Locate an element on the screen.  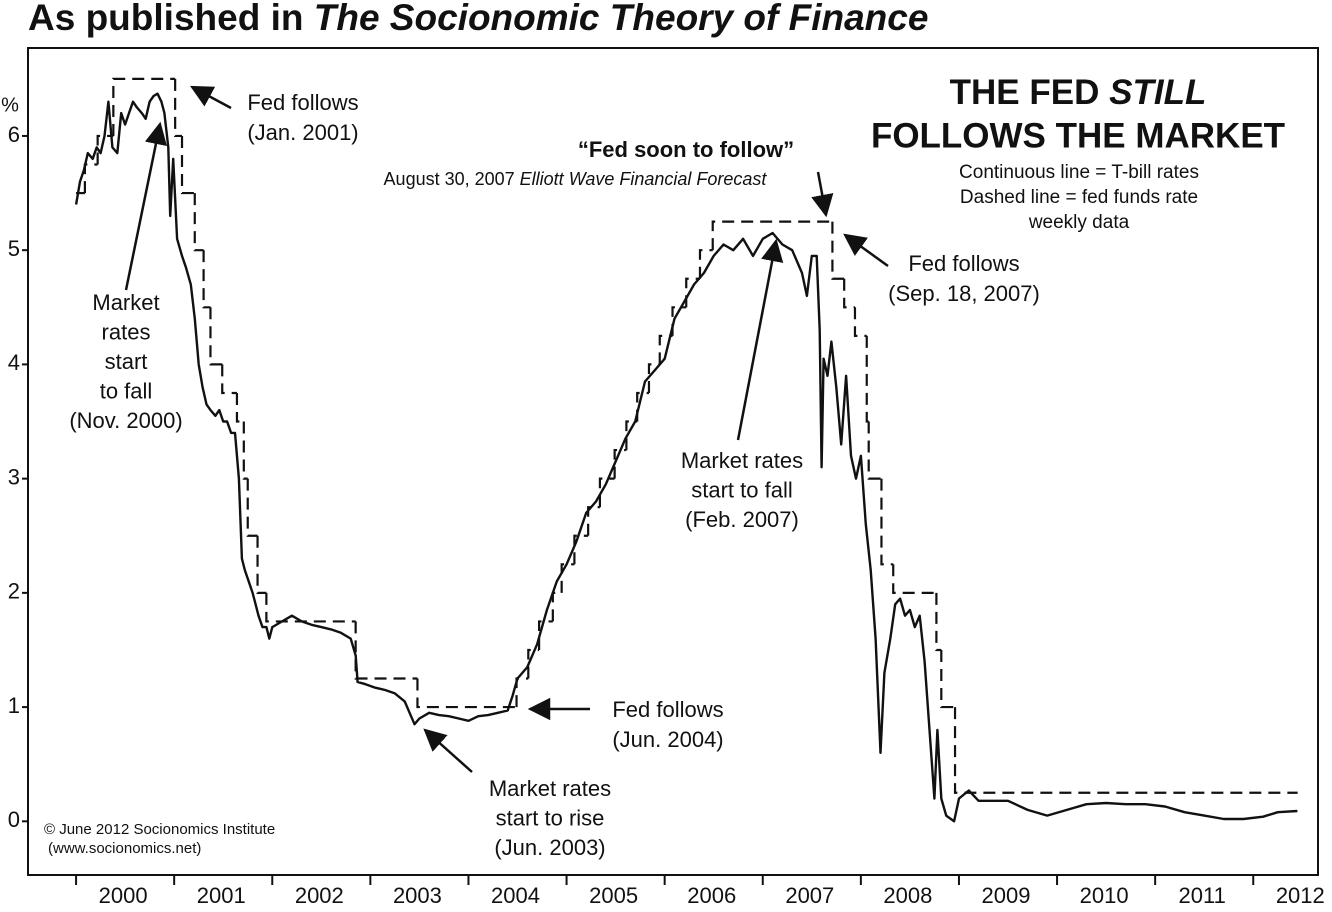
note: Continuous line = T-bill rates is located at coordinates (1079, 172).